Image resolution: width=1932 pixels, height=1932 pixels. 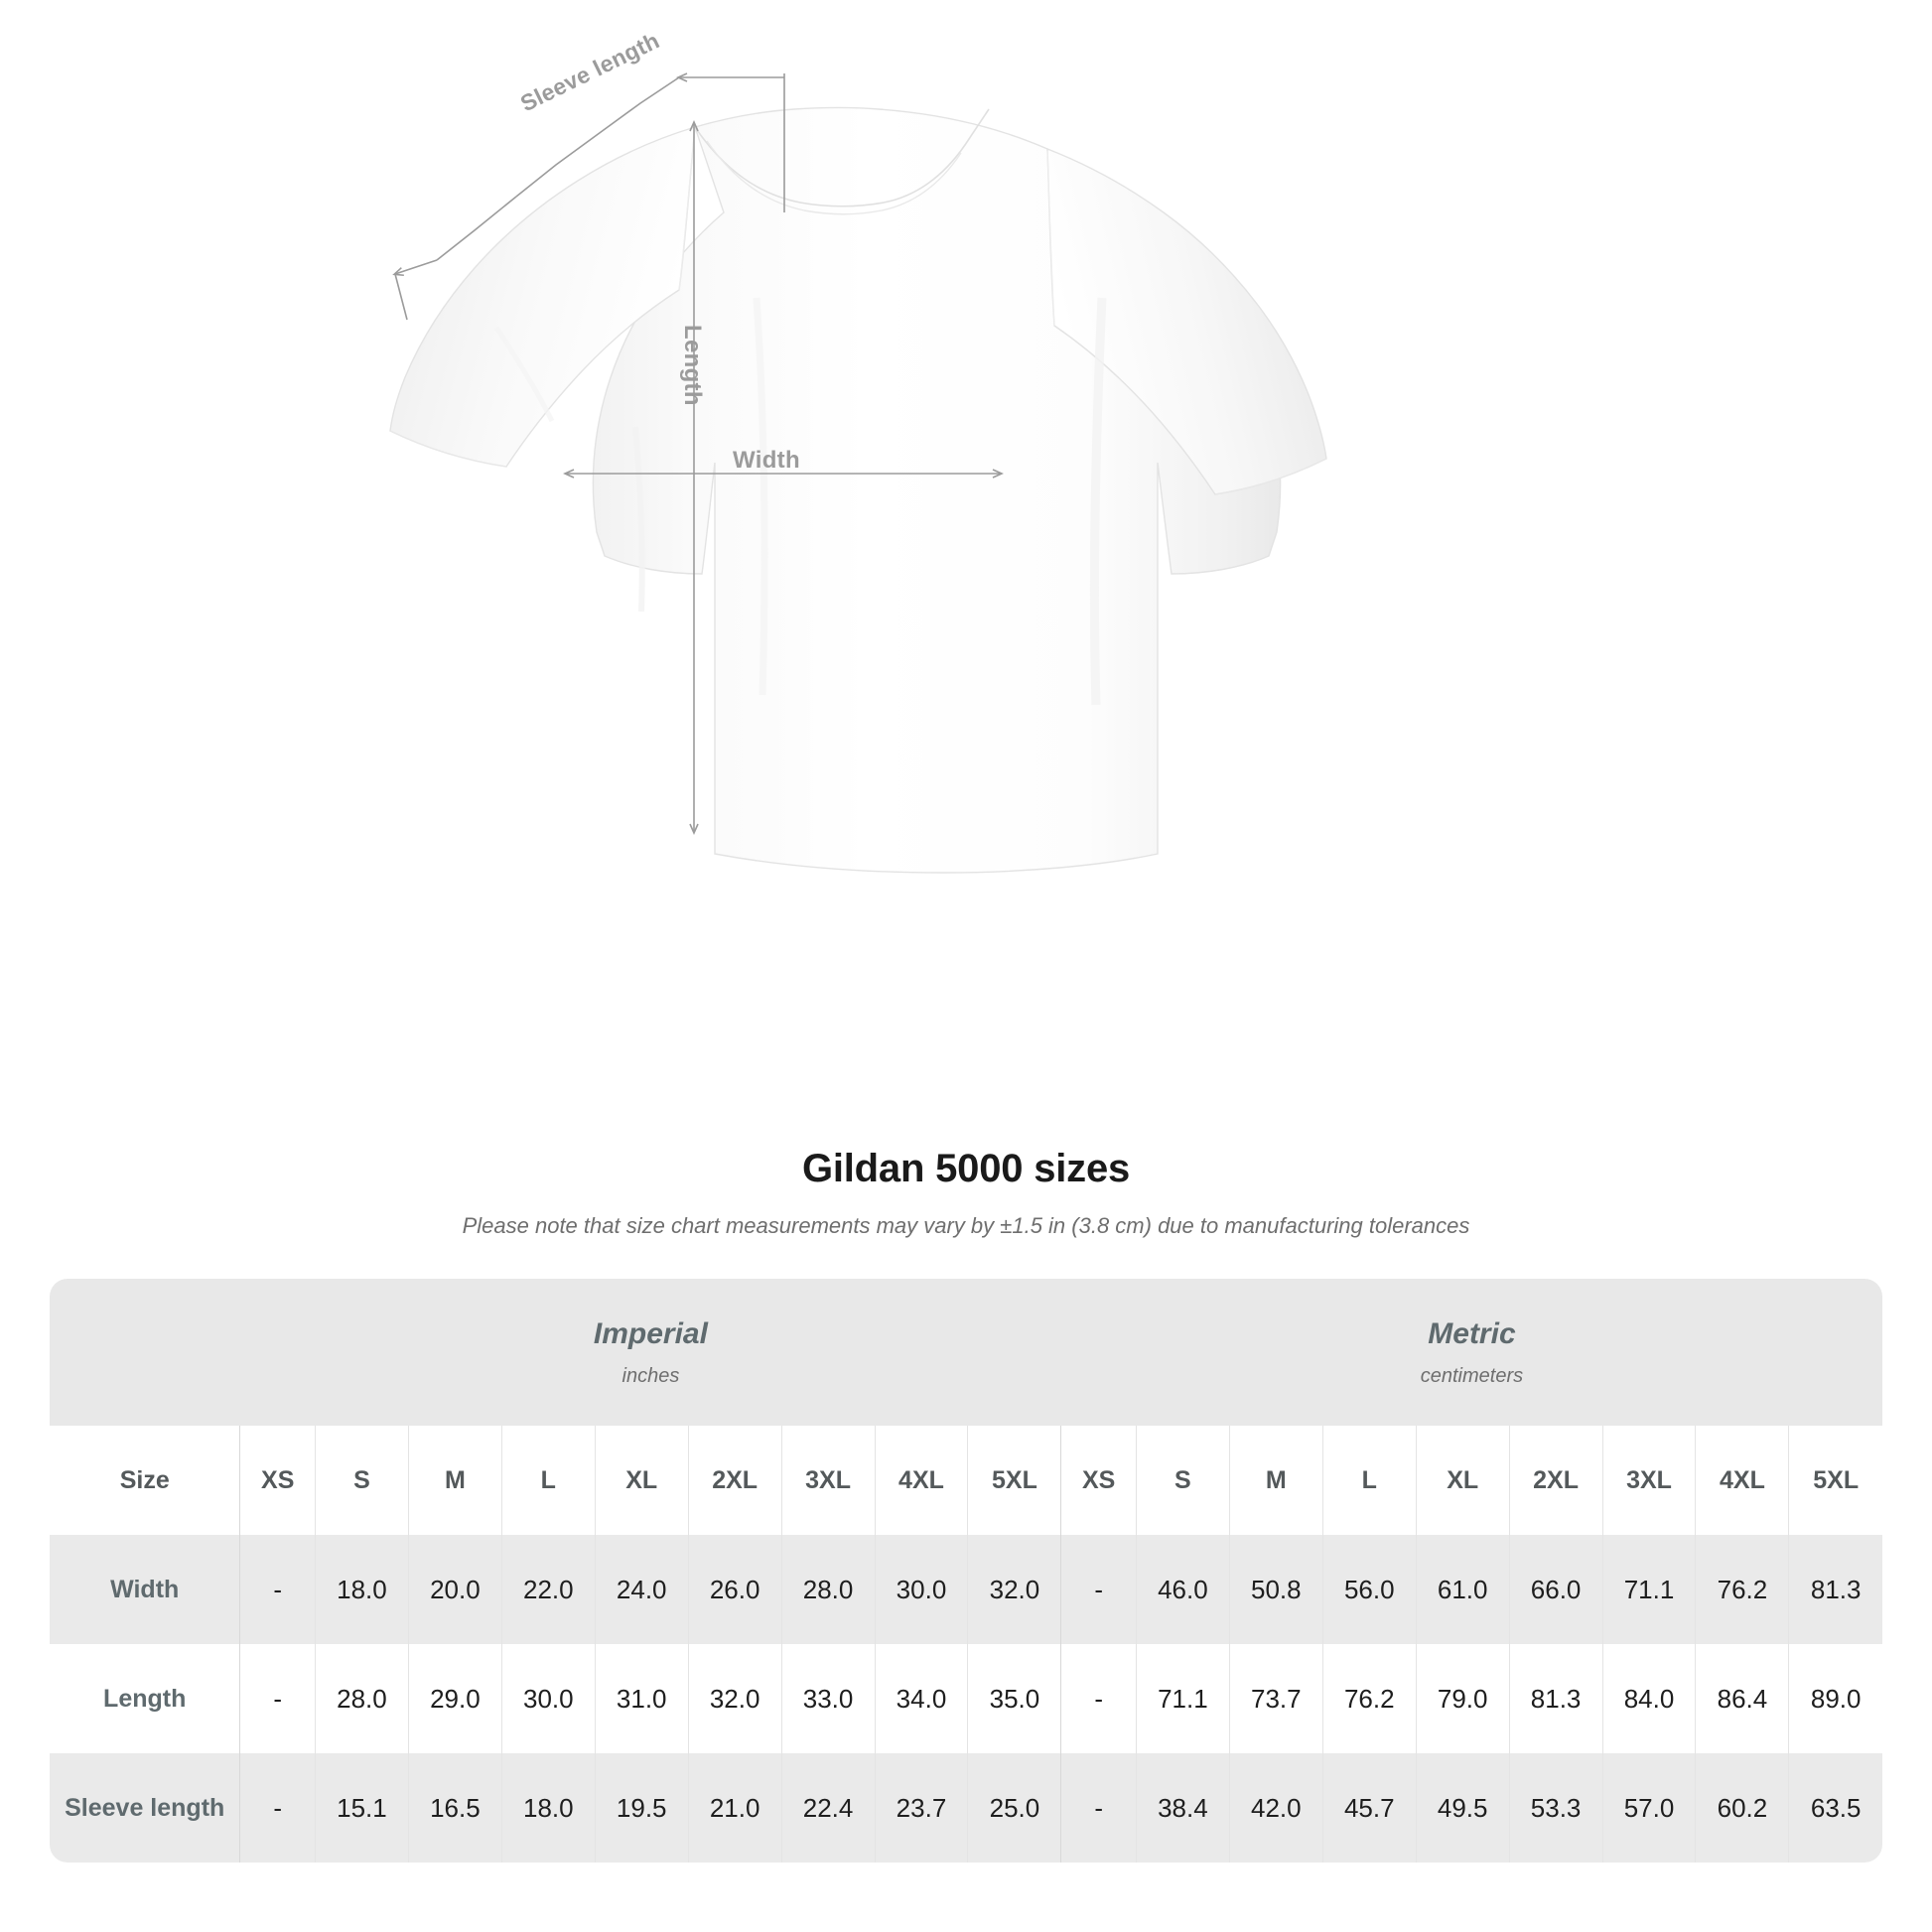 I want to click on cell-width-metric-xl: 61.0, so click(x=1462, y=1589).